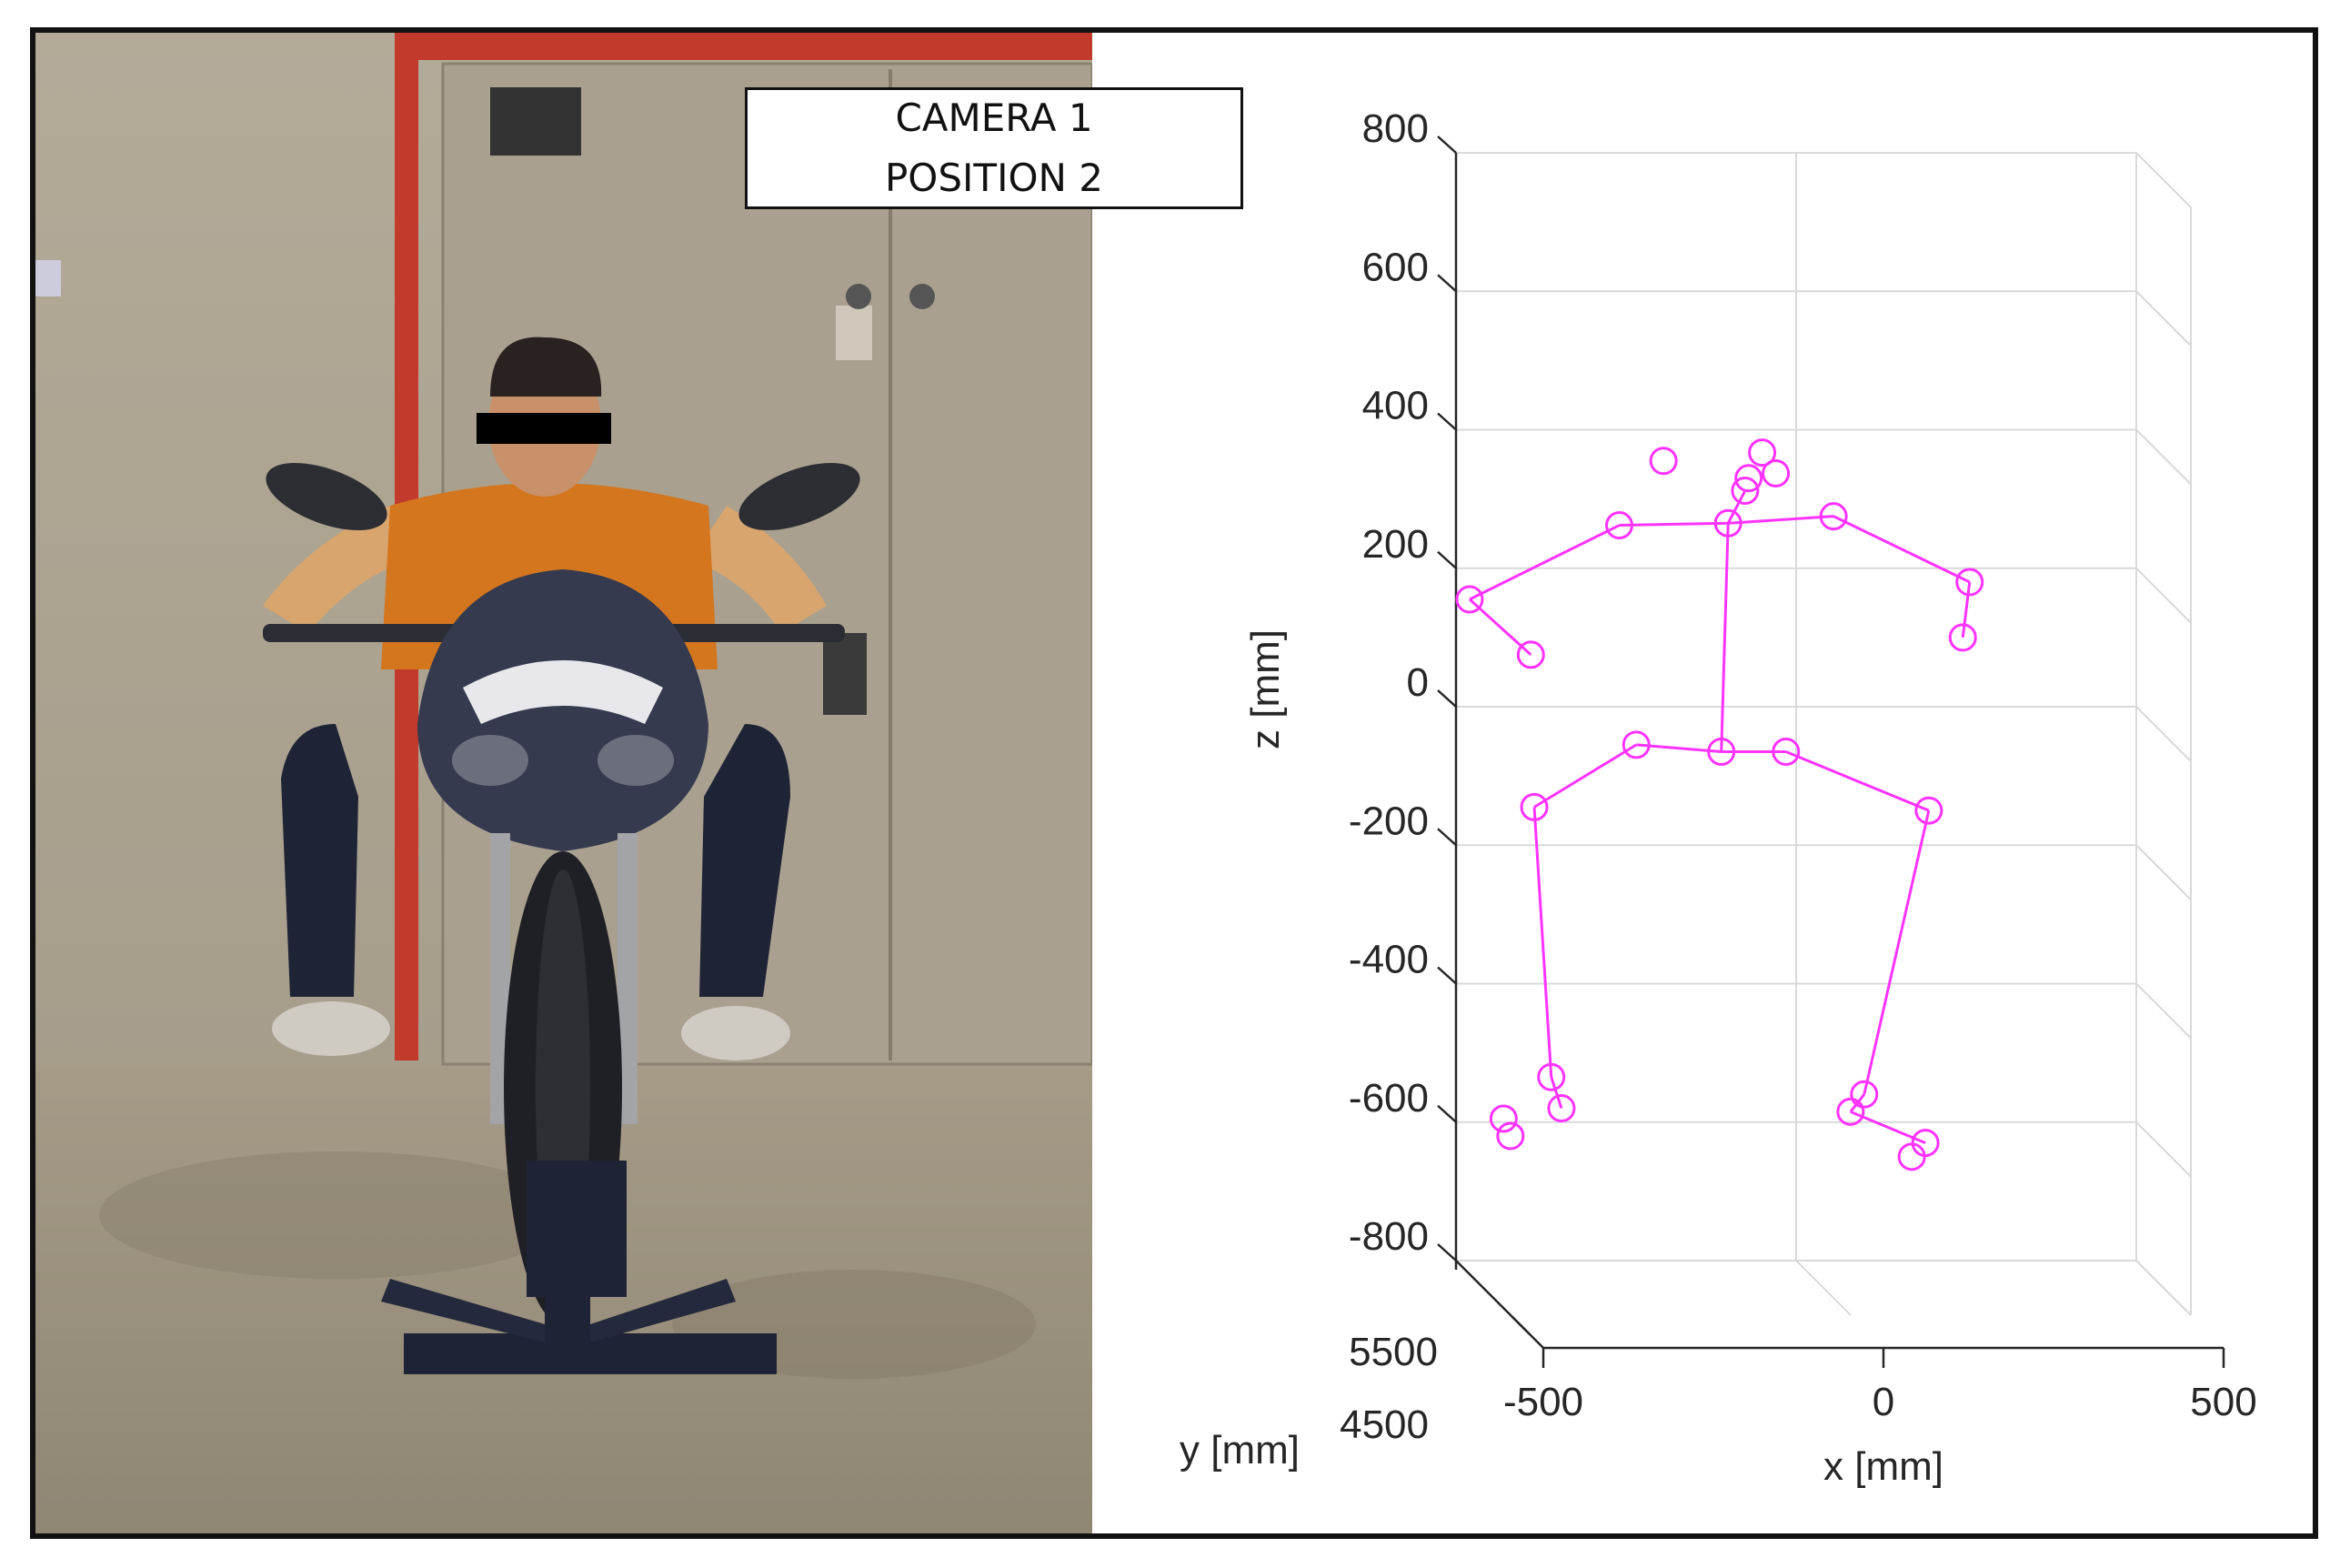 The width and height of the screenshot is (2350, 1568). Describe the element at coordinates (994, 148) in the screenshot. I see `camera-position-label: CAMERA 1 POSITION 2` at that location.